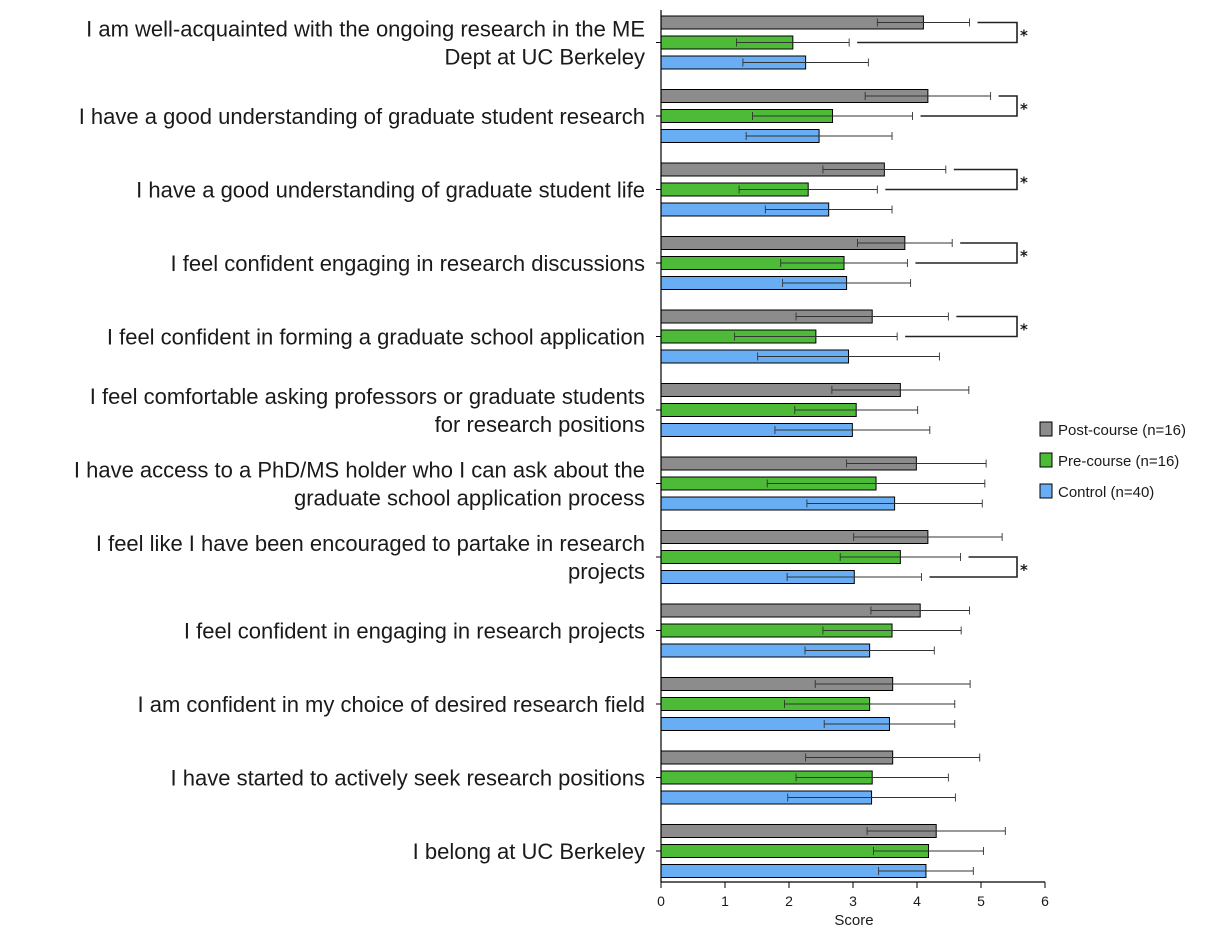  What do you see at coordinates (469, 498) in the screenshot?
I see `category-label: graduate school application process` at bounding box center [469, 498].